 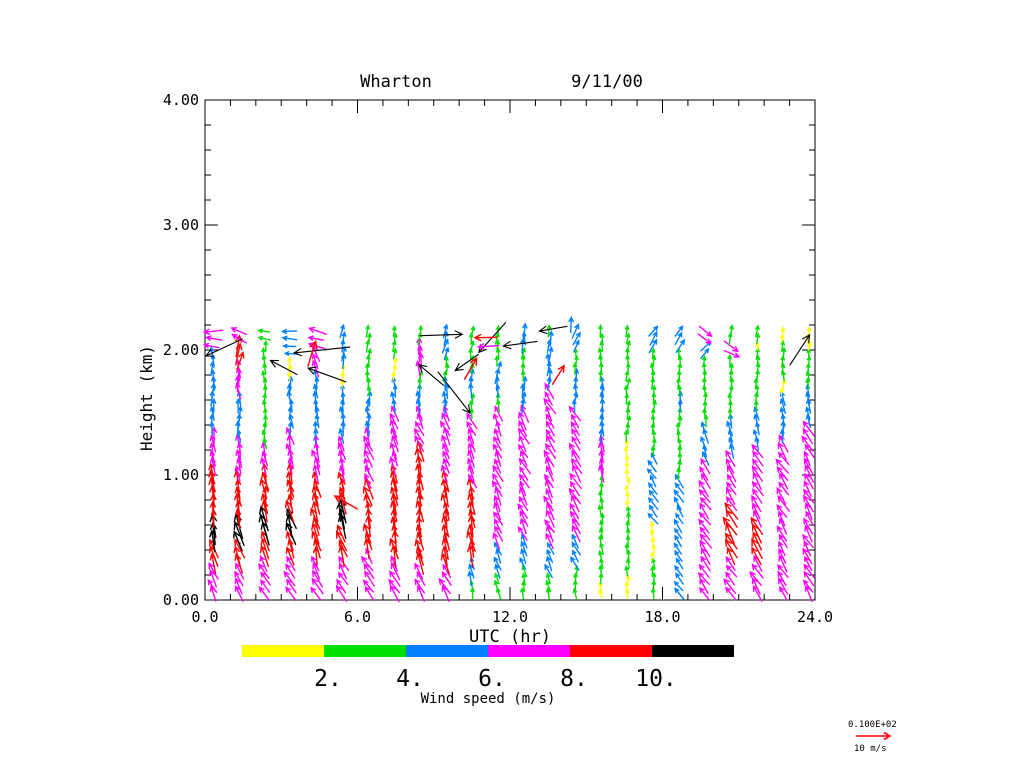 I want to click on colorbar-segment-black, so click(x=693, y=651).